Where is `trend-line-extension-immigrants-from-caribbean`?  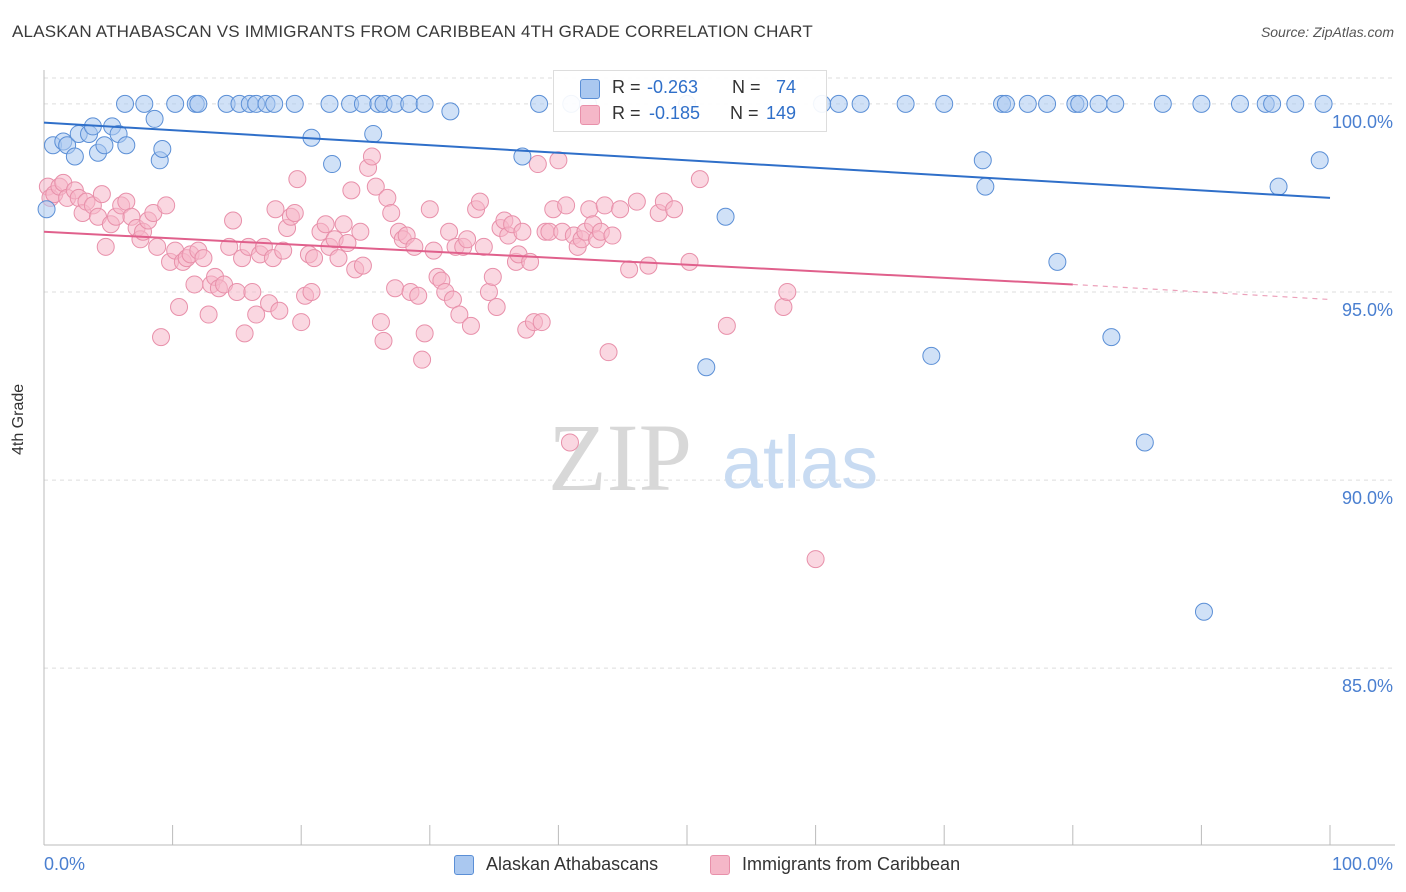
trend-line-extension-immigrants-from-caribbean is located at coordinates (1201, 292).